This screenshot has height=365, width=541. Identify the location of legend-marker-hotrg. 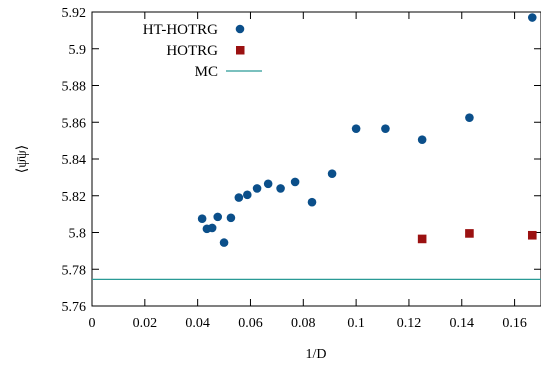
(240, 50).